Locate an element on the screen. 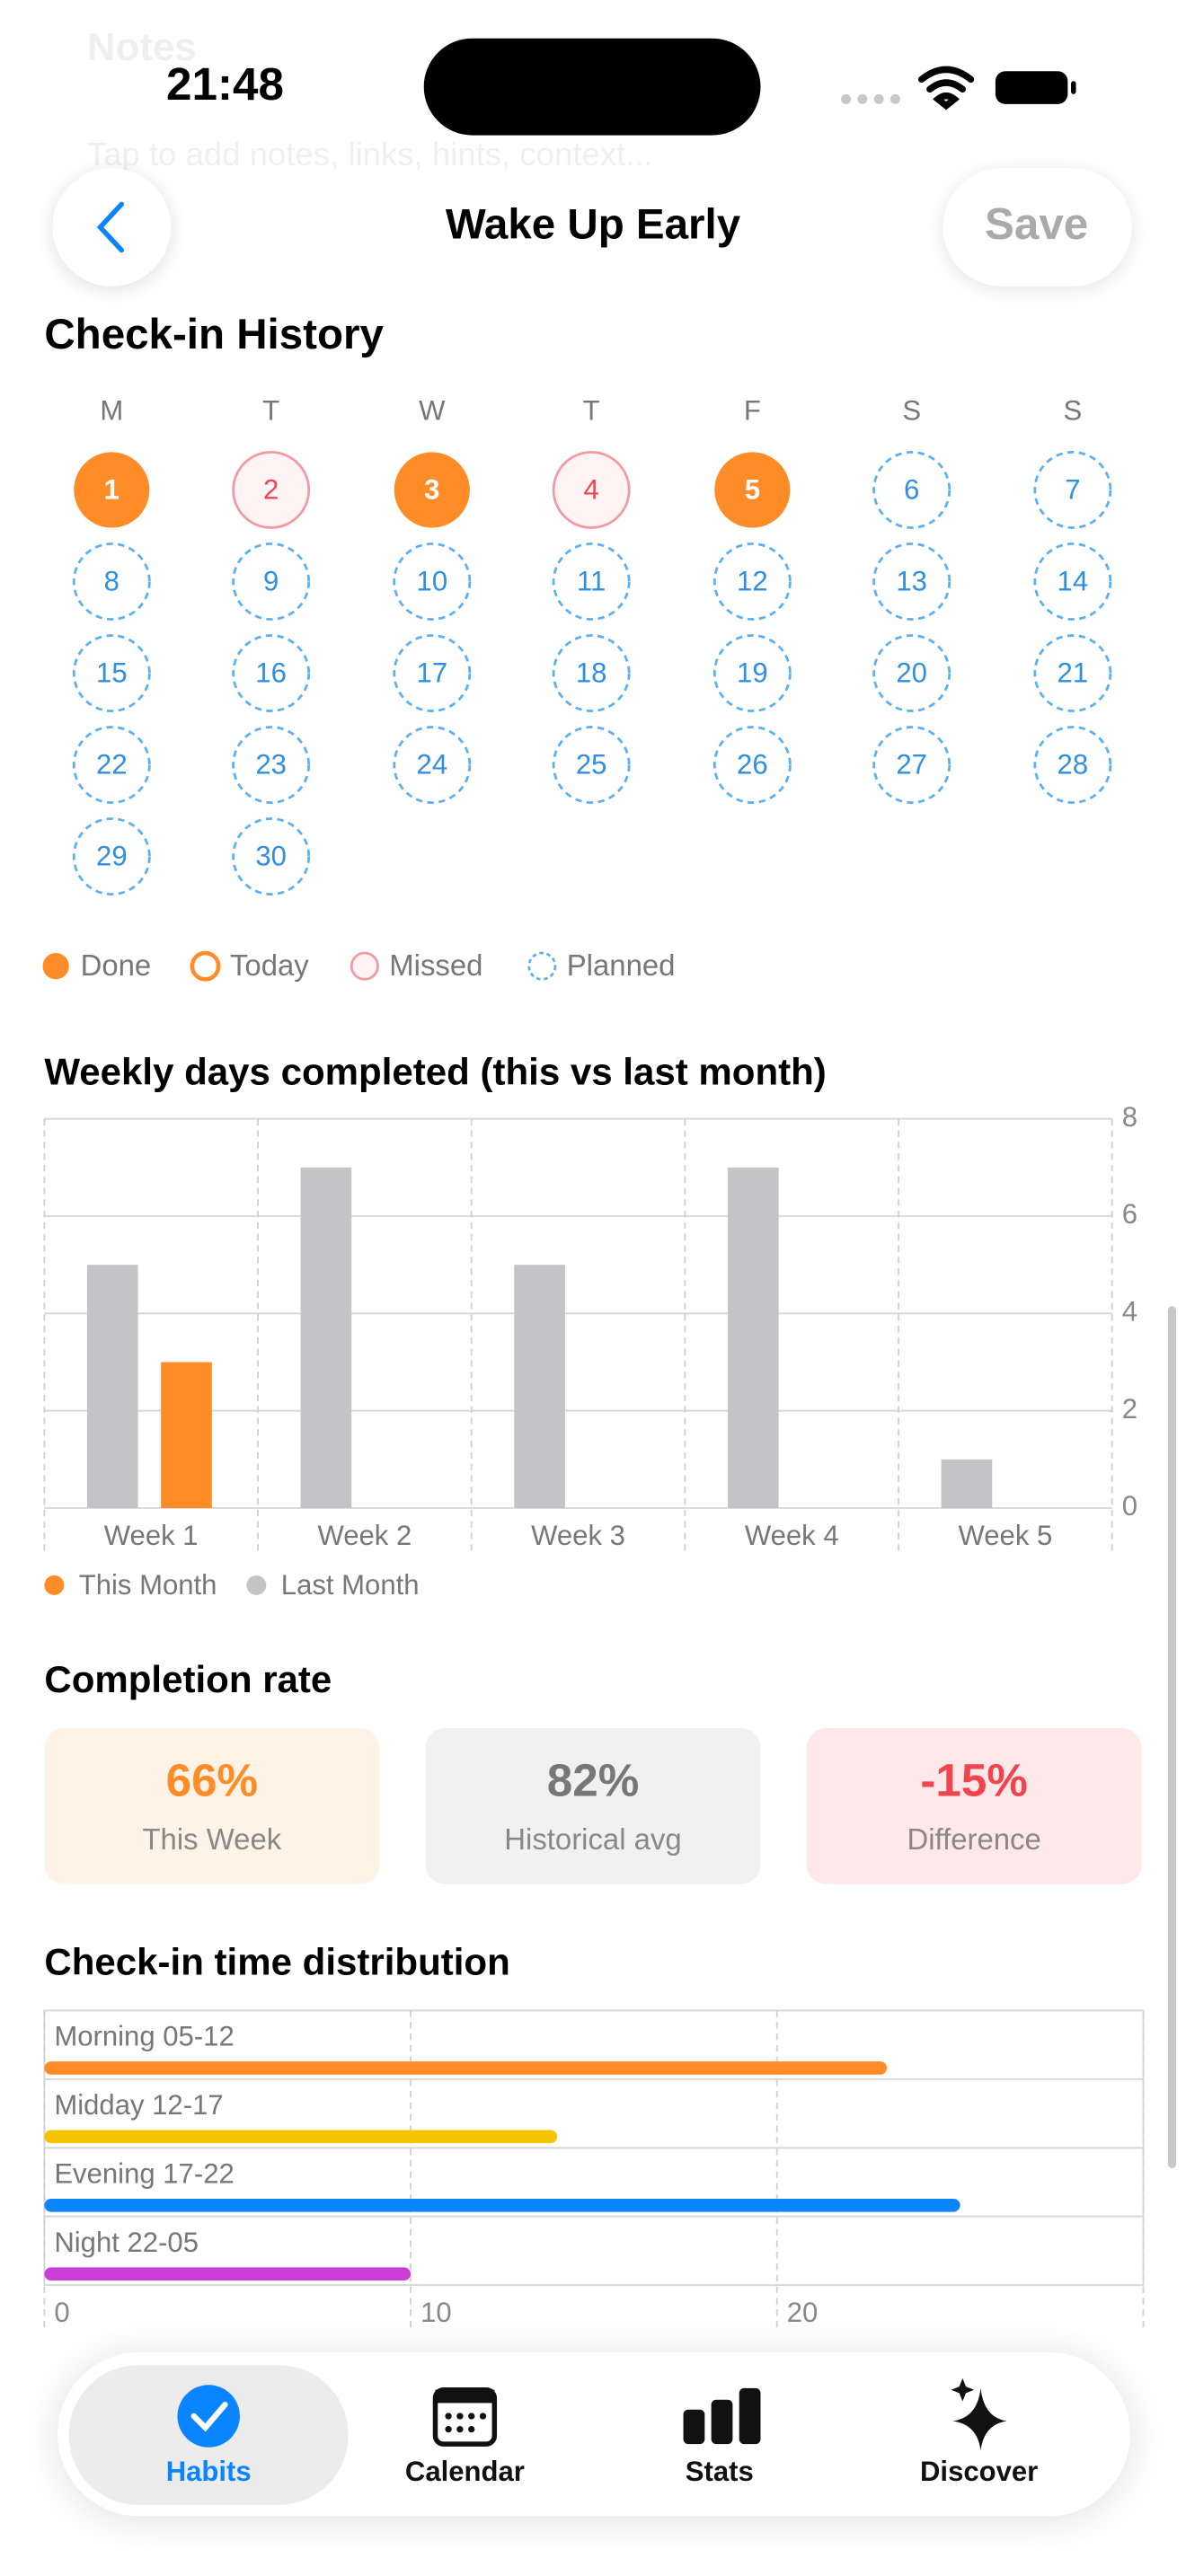  day-label: 7 is located at coordinates (1072, 489).